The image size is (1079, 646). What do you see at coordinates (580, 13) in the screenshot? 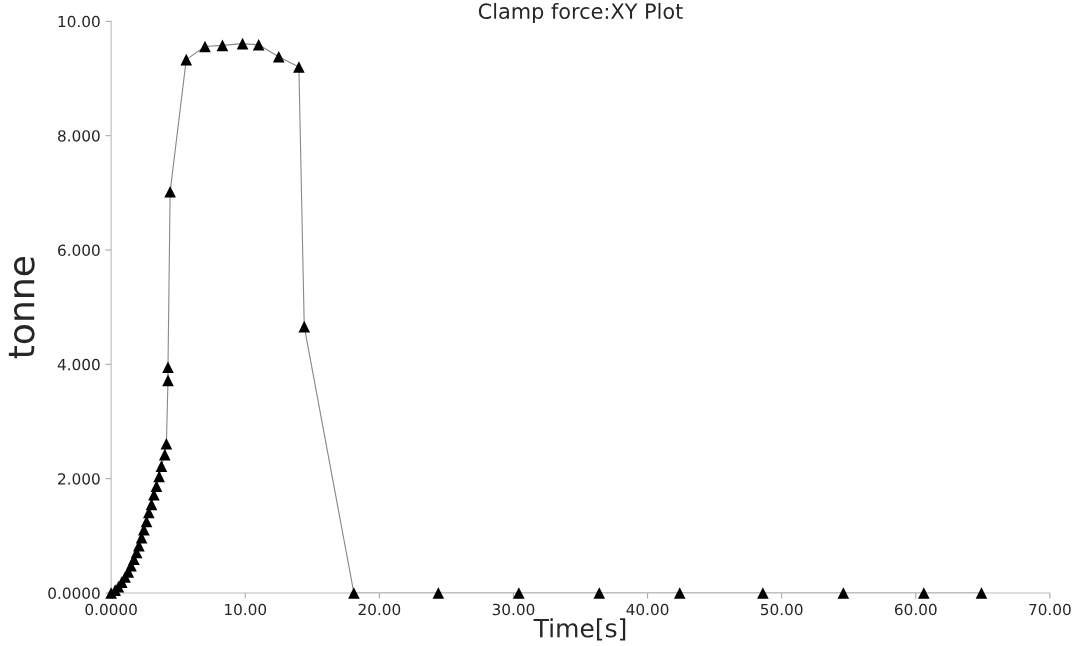
I see `chart-title: Clamp force:XY Plot` at bounding box center [580, 13].